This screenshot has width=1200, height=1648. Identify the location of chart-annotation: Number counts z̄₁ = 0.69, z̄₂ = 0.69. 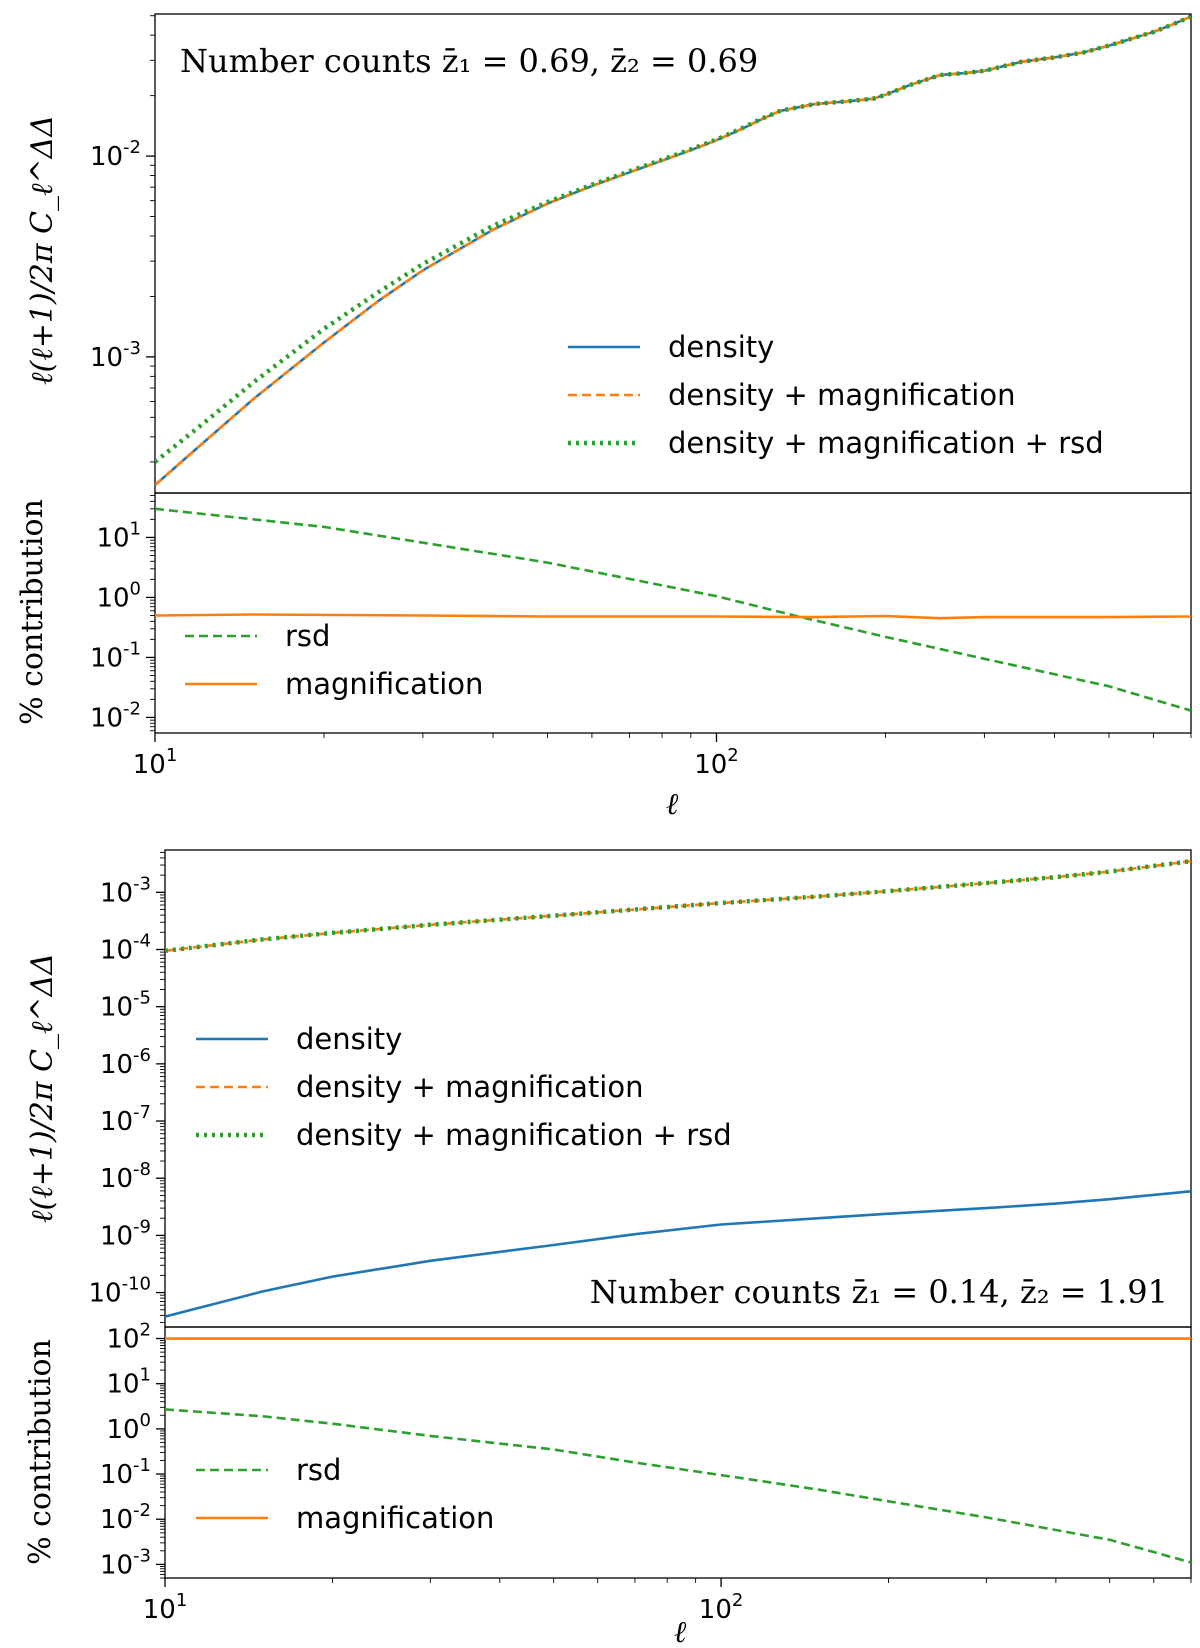
(469, 61).